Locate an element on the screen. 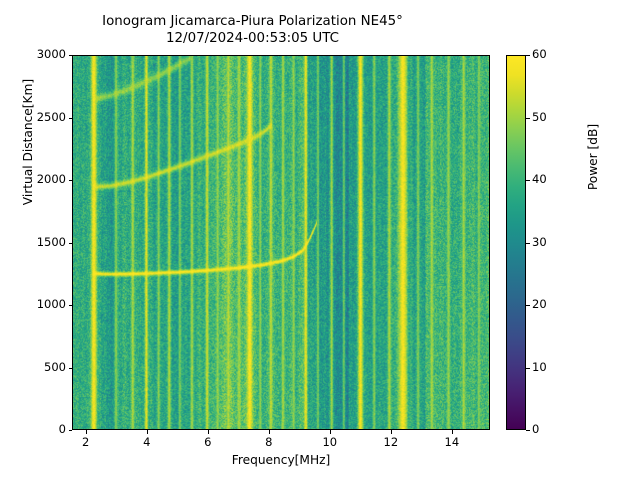 Image resolution: width=640 pixels, height=480 pixels. colorbar-tick-label: 10 is located at coordinates (539, 366).